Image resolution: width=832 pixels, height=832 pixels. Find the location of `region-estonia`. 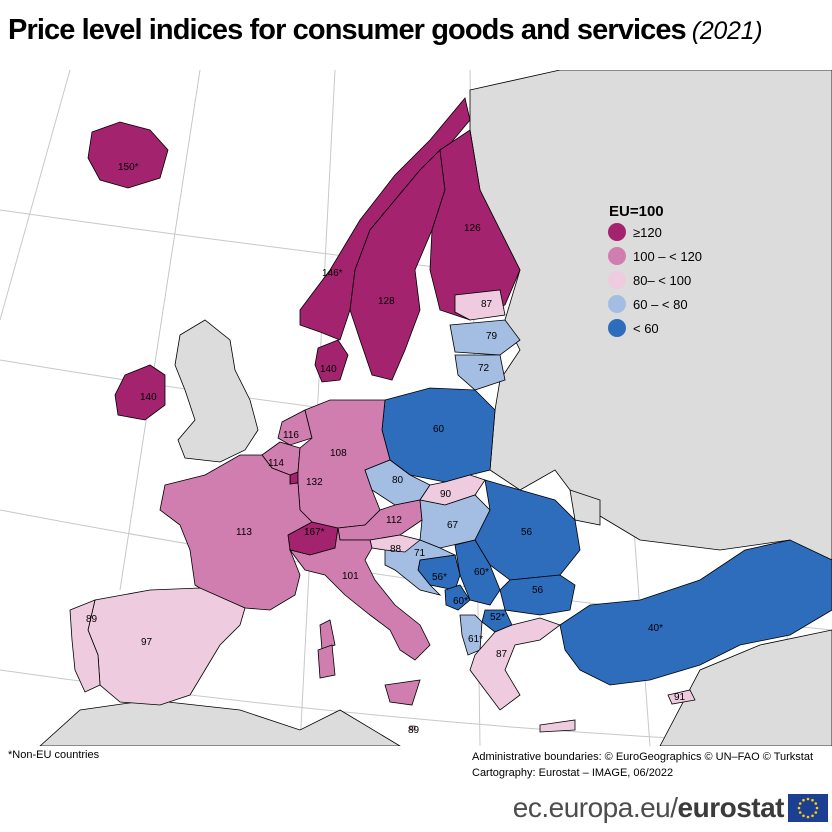

region-estonia is located at coordinates (480, 305).